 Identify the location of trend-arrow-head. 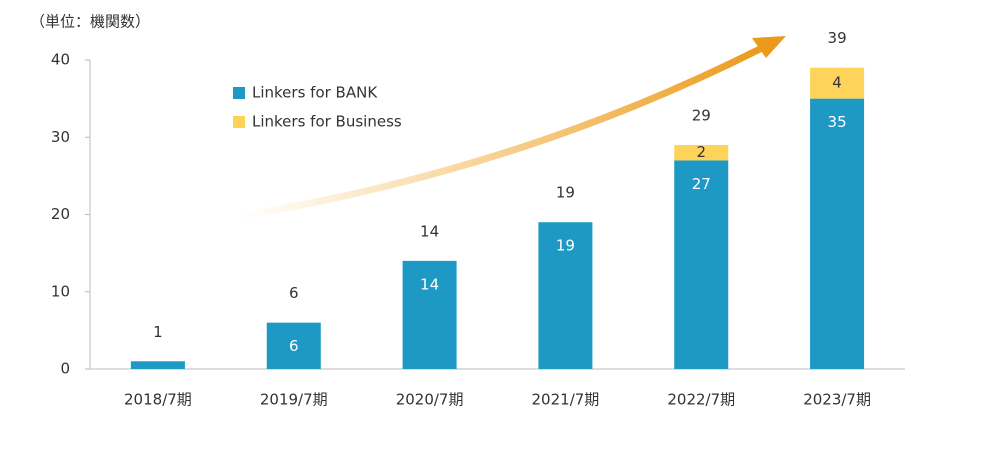
(769, 47).